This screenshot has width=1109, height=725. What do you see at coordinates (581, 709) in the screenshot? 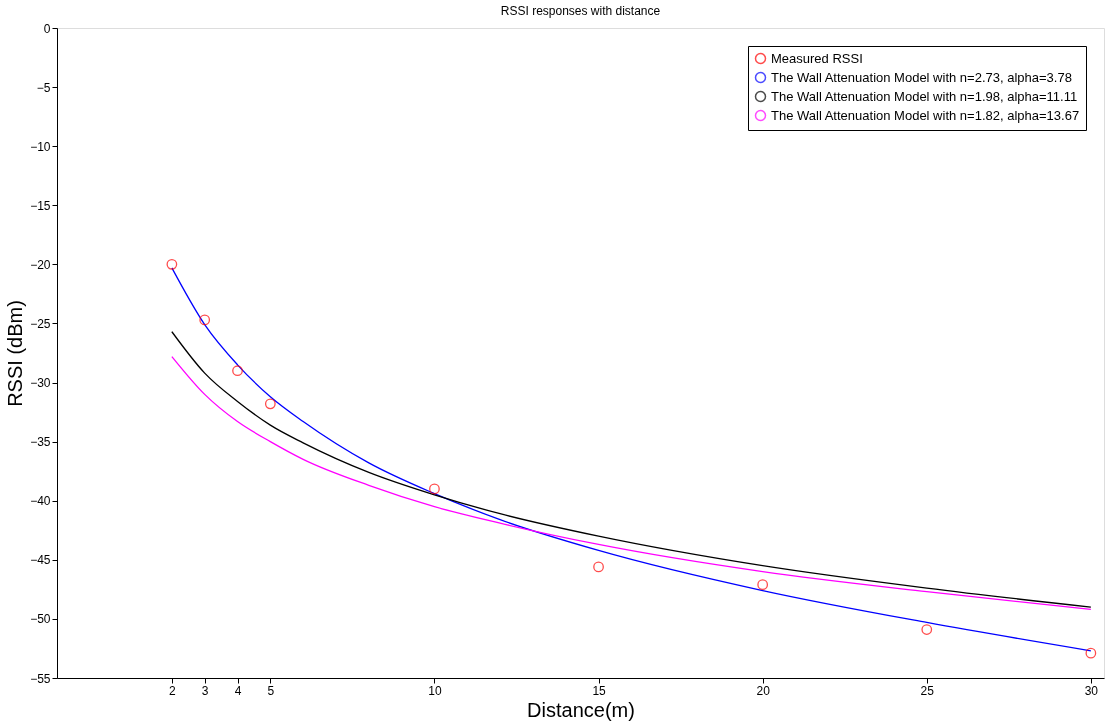
I see `x-axis-title: Distance(m)` at bounding box center [581, 709].